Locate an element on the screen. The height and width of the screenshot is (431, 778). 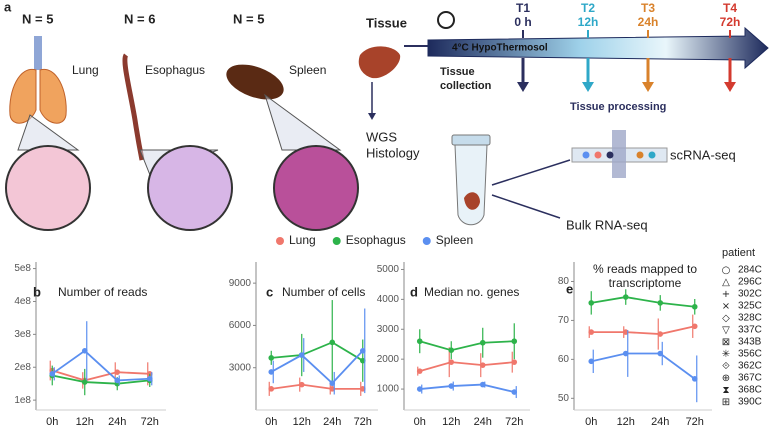
patient-symbol: ▽ is located at coordinates (726, 330).